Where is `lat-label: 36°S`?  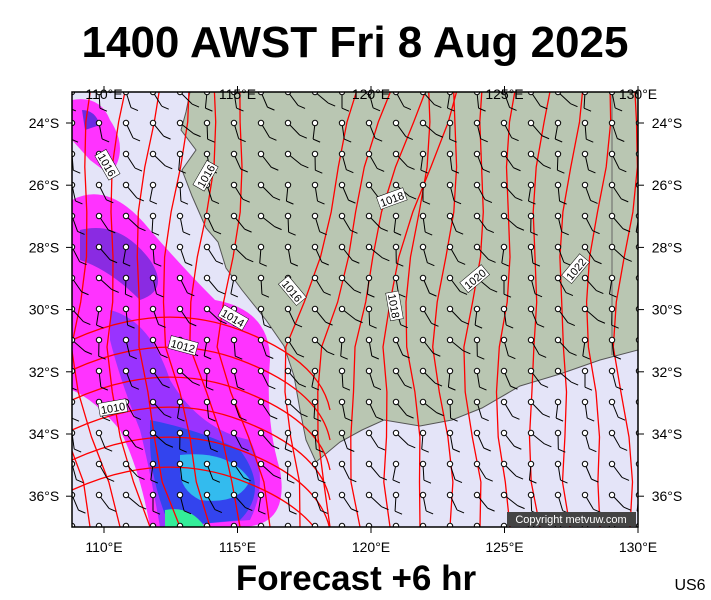
lat-label: 36°S is located at coordinates (44, 496).